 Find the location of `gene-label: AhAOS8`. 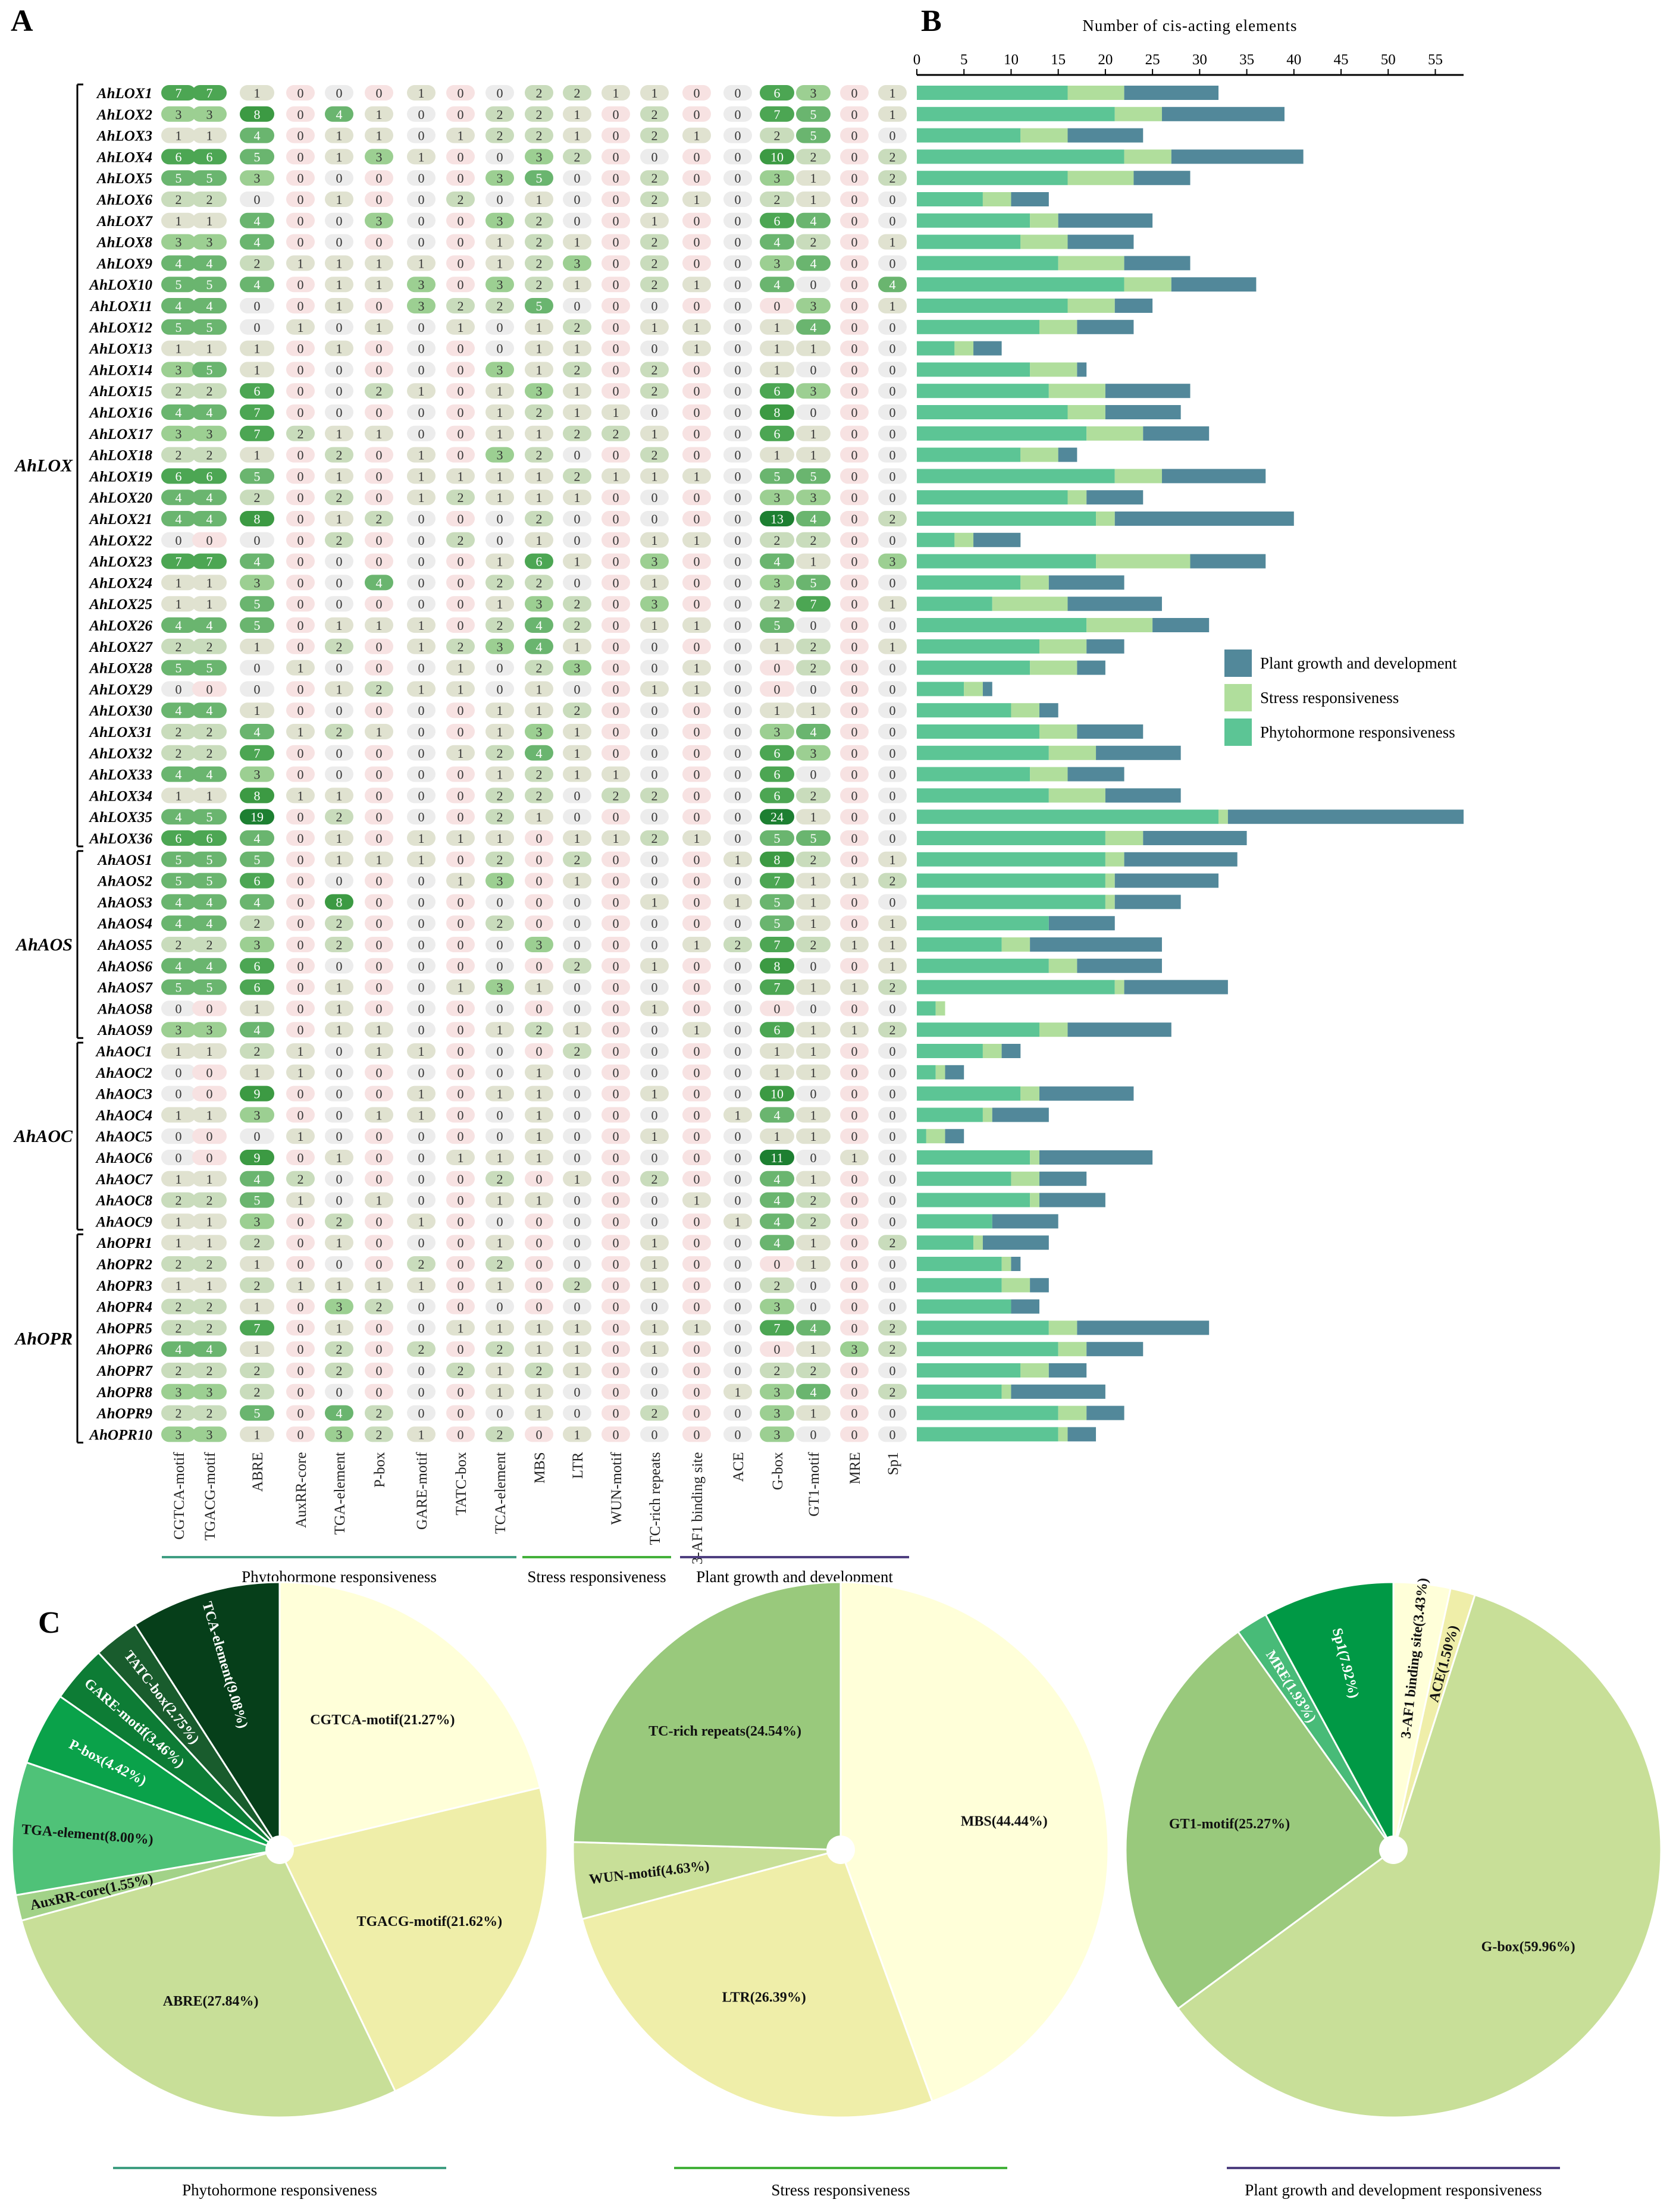

gene-label: AhAOS8 is located at coordinates (124, 1009).